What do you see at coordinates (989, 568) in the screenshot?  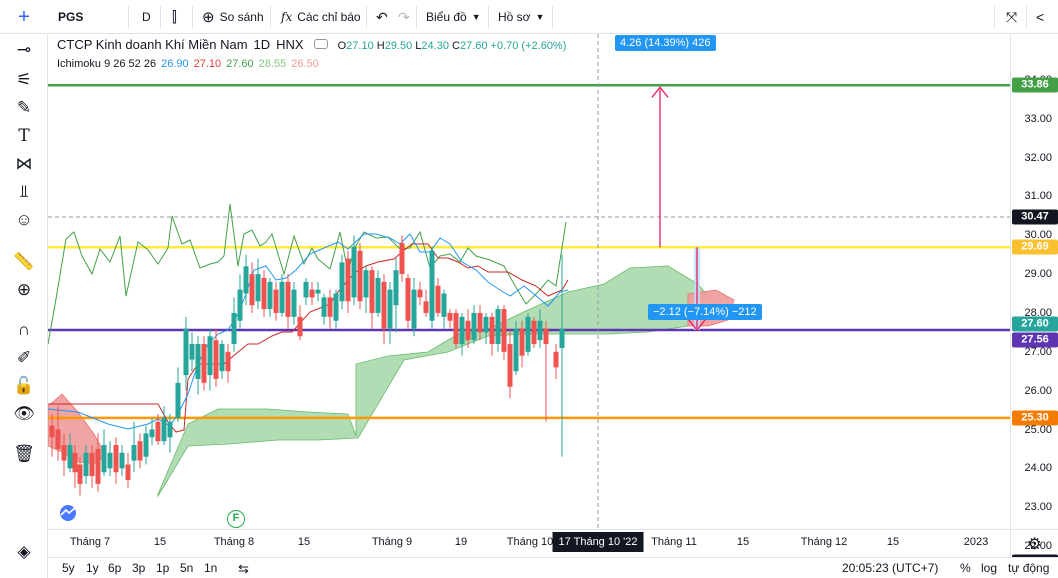 I see `log-toggle: log` at bounding box center [989, 568].